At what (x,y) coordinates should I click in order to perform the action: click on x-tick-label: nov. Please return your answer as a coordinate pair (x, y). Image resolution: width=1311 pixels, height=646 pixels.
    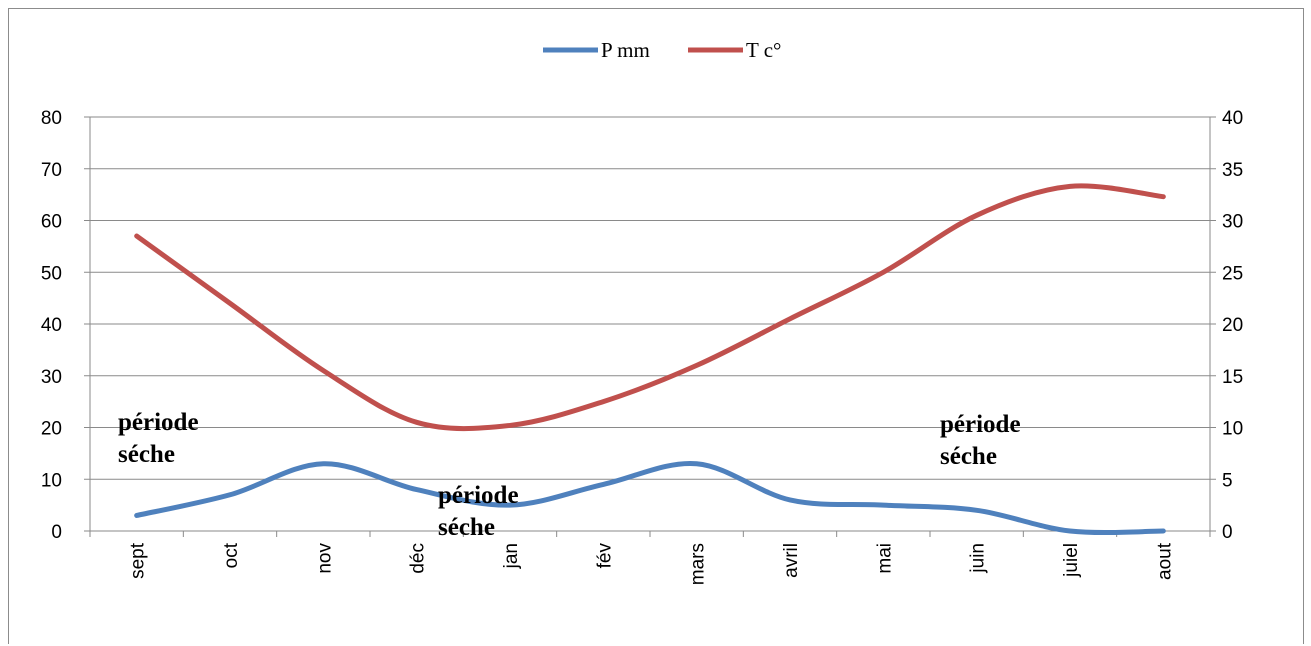
    Looking at the image, I should click on (324, 558).